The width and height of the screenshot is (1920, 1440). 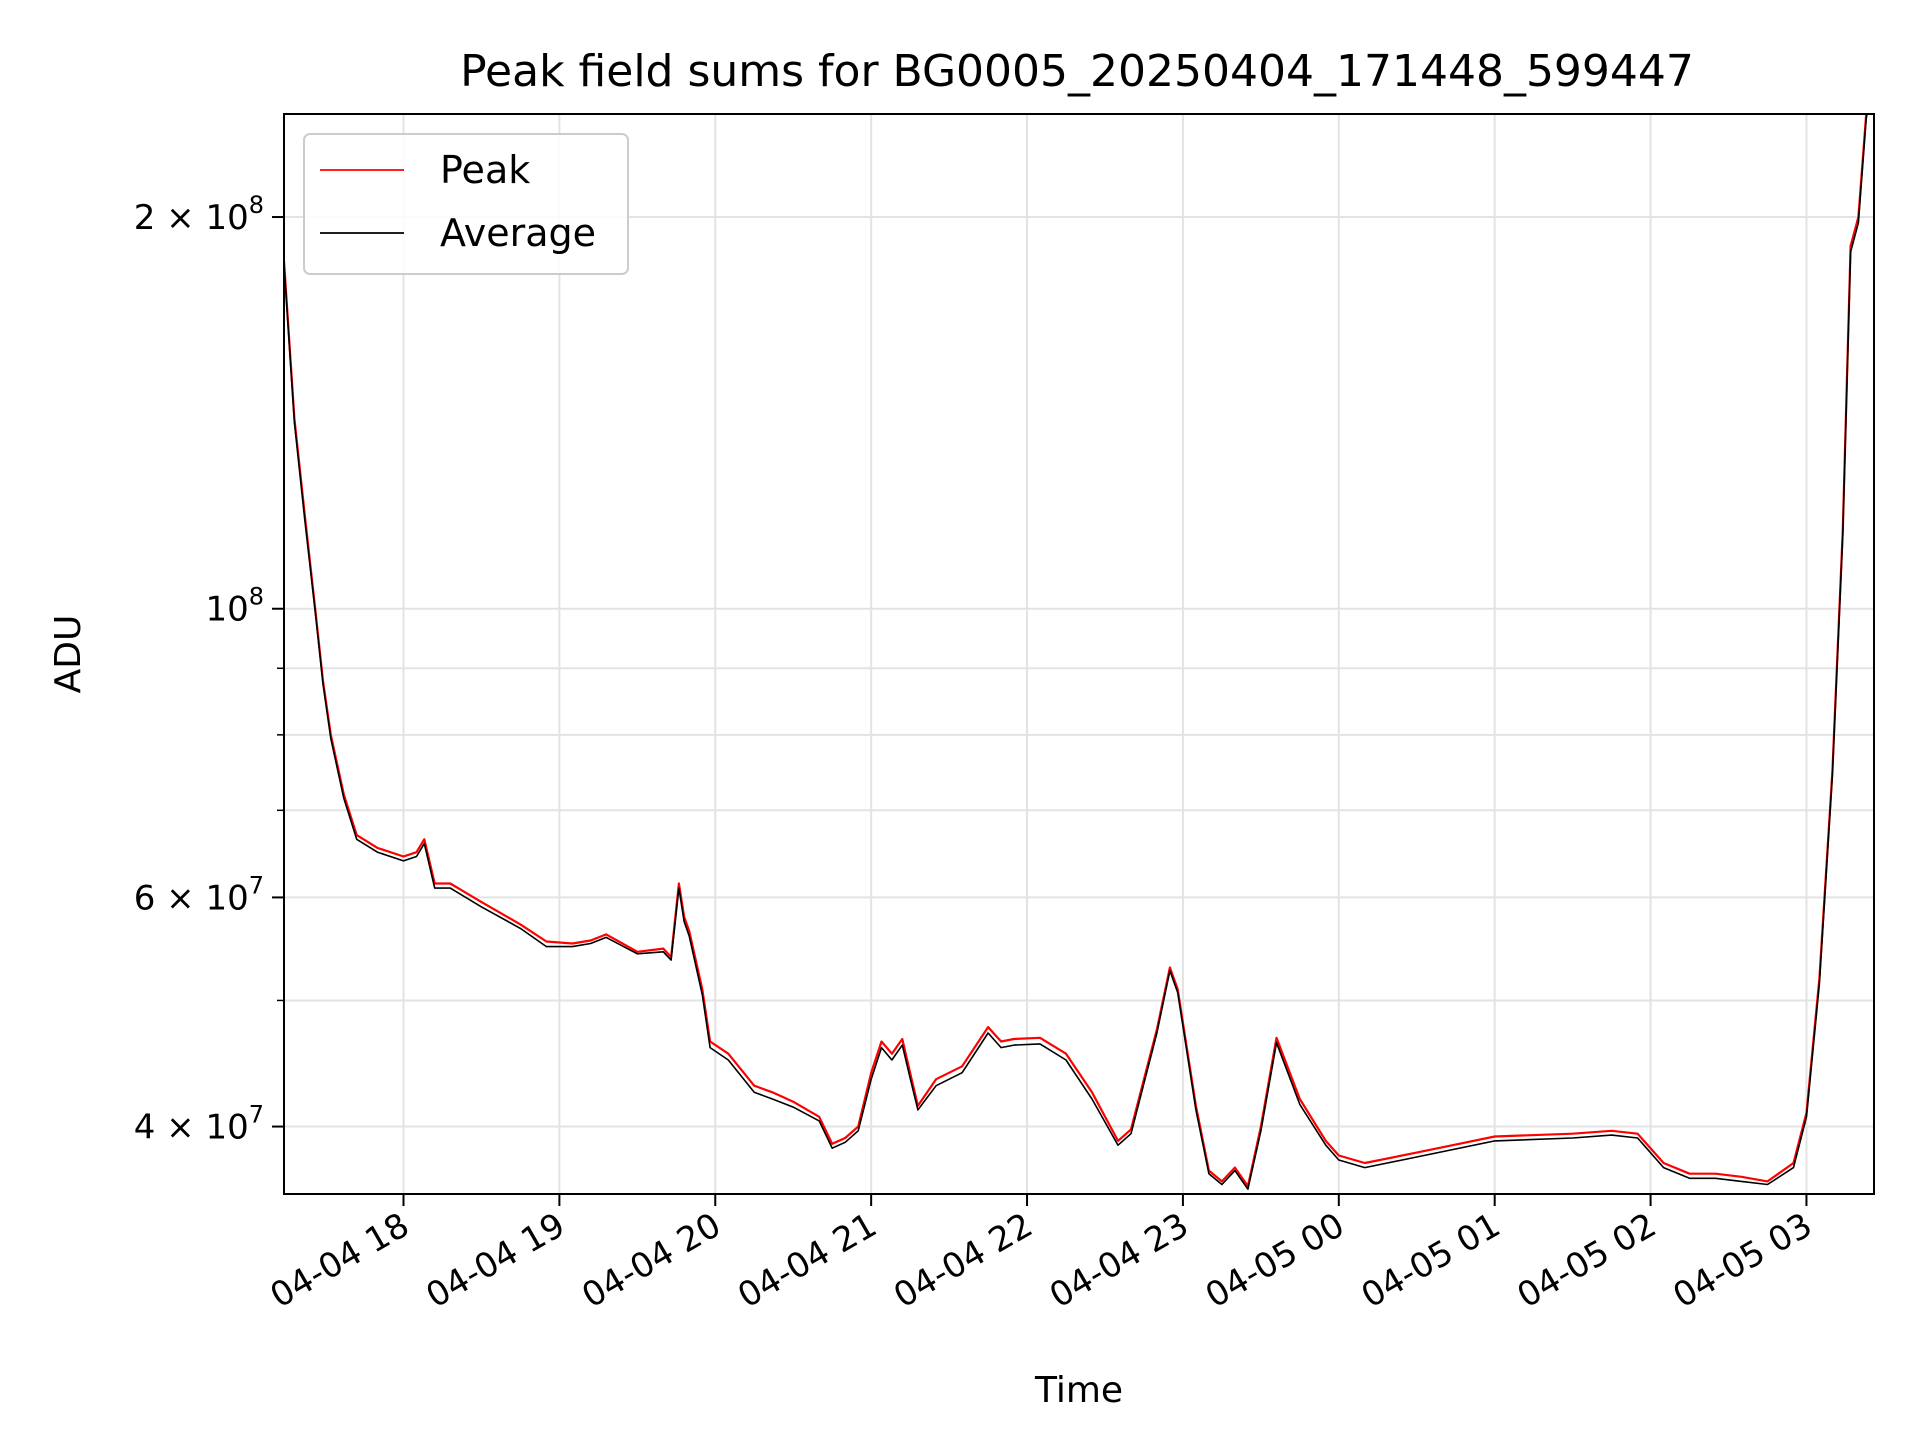 I want to click on y-tick-label: 2 × 108, so click(x=199, y=214).